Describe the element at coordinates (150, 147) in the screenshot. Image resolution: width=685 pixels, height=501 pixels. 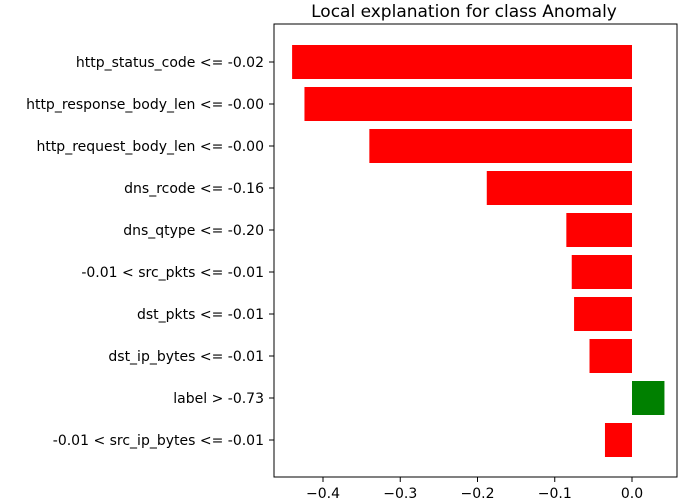
I see `y-tick-label: http_request_body_len <= -0.00` at that location.